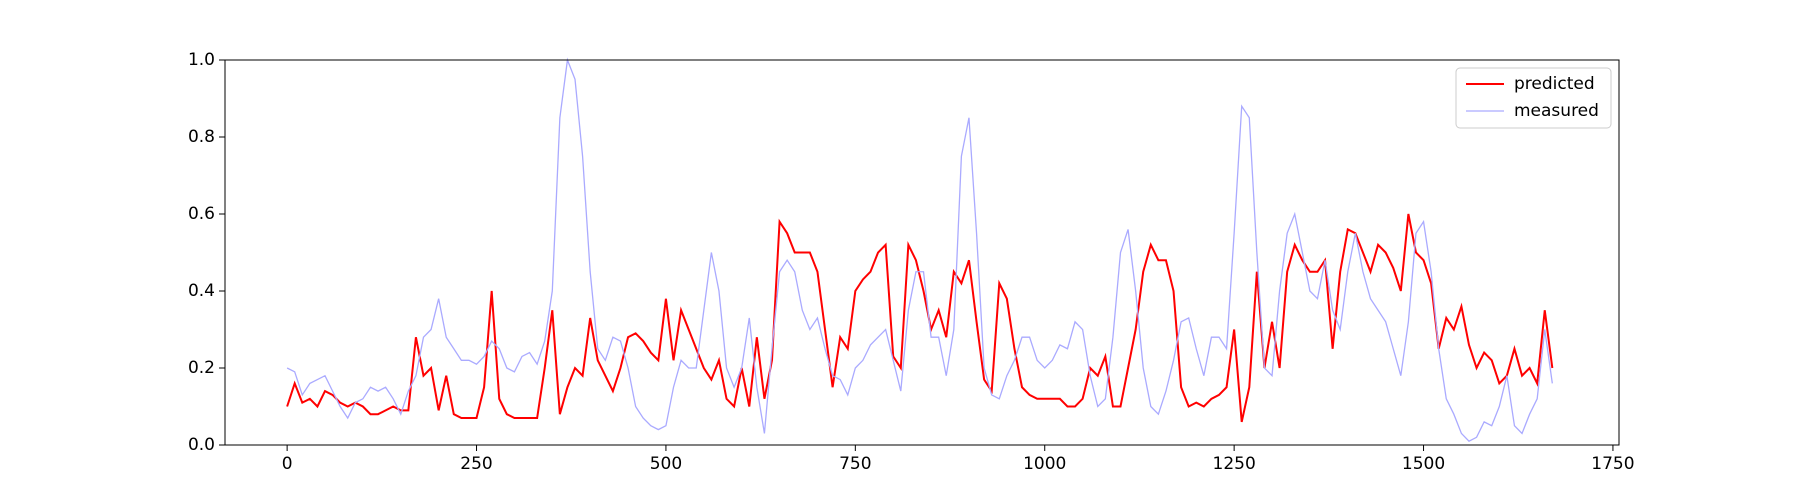 Image resolution: width=1800 pixels, height=500 pixels. What do you see at coordinates (1533, 98) in the screenshot?
I see `legend: predicted measured` at bounding box center [1533, 98].